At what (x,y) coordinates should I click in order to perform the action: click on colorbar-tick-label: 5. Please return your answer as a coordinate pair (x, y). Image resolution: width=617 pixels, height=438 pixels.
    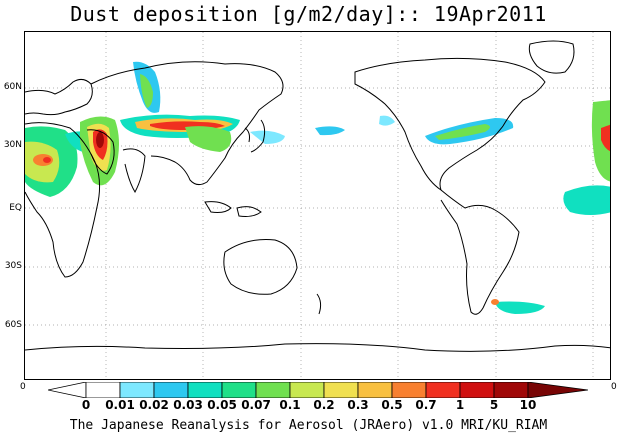
    Looking at the image, I should click on (494, 405).